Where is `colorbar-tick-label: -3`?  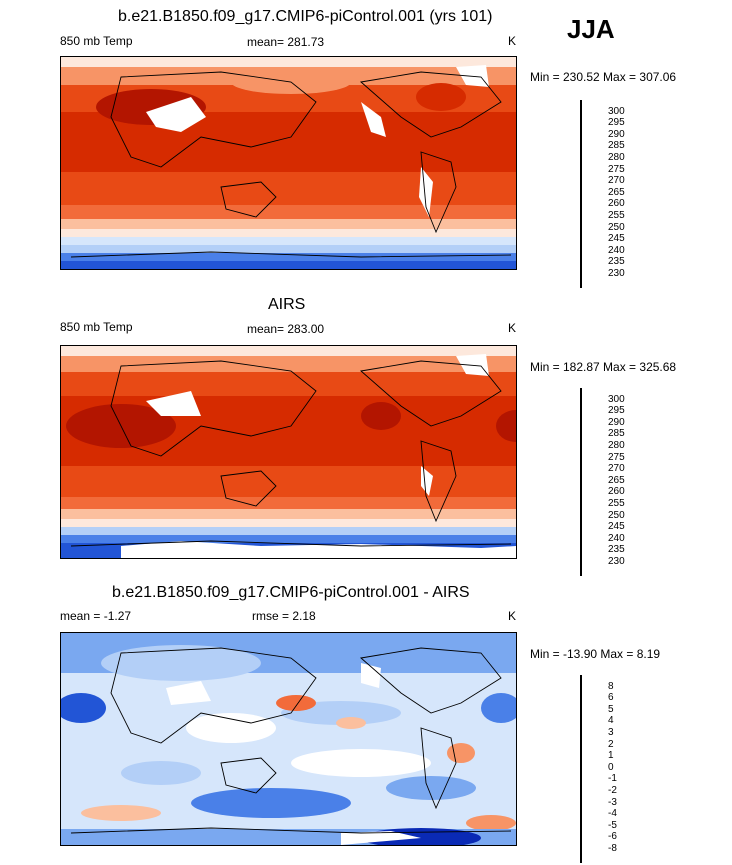 colorbar-tick-label: -3 is located at coordinates (612, 802).